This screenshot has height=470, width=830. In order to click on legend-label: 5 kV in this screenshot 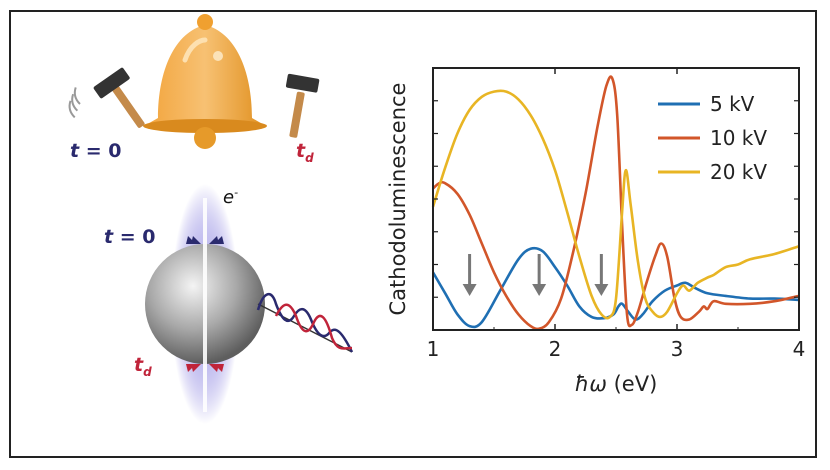, I will do `click(732, 104)`.